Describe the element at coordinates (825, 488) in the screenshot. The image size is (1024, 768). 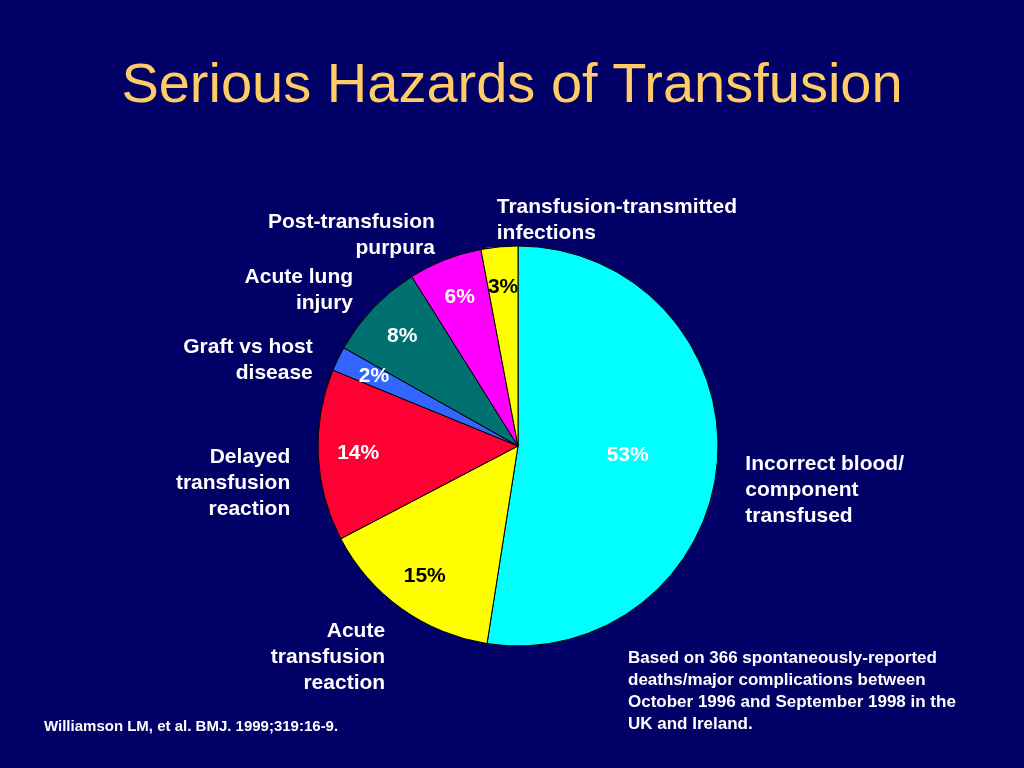
I see `slice-label: Incorrect blood/ component transfused` at that location.